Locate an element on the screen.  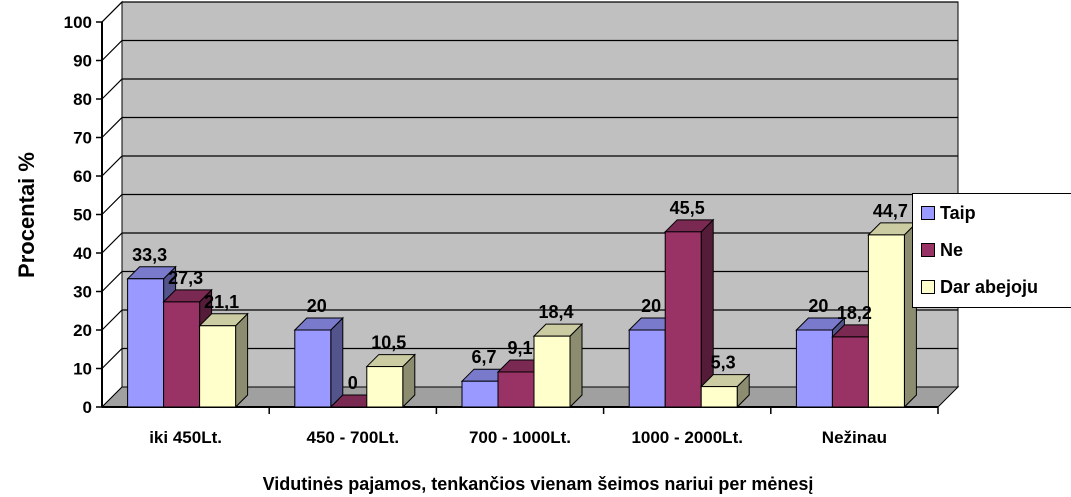
x-tick-label: 450 - 700Lt. is located at coordinates (352, 437).